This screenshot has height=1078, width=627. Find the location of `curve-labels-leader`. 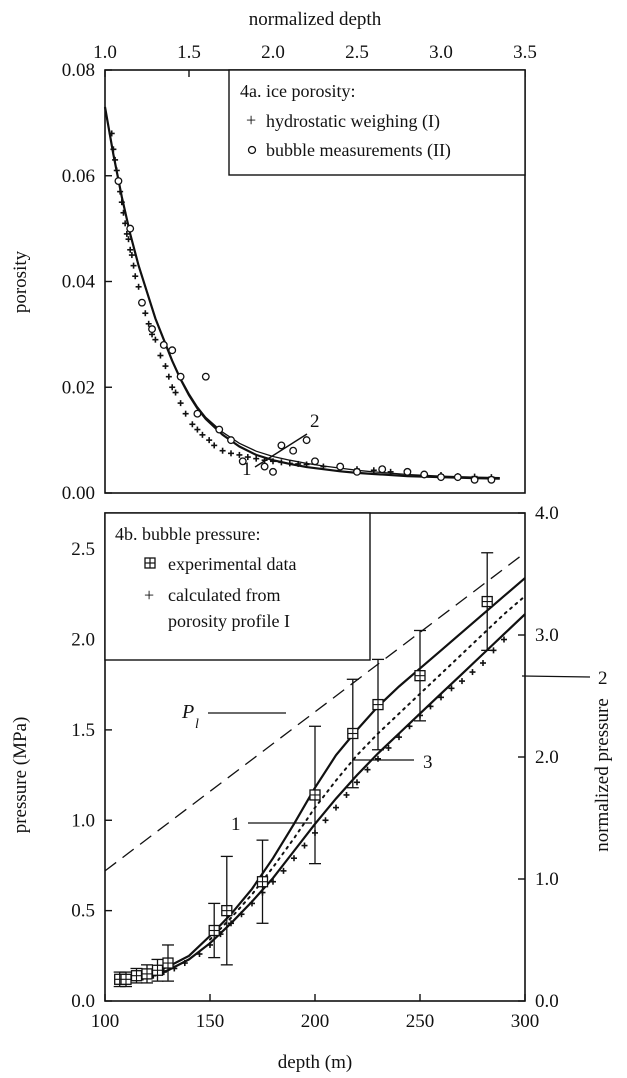

curve-labels-leader is located at coordinates (281, 450).